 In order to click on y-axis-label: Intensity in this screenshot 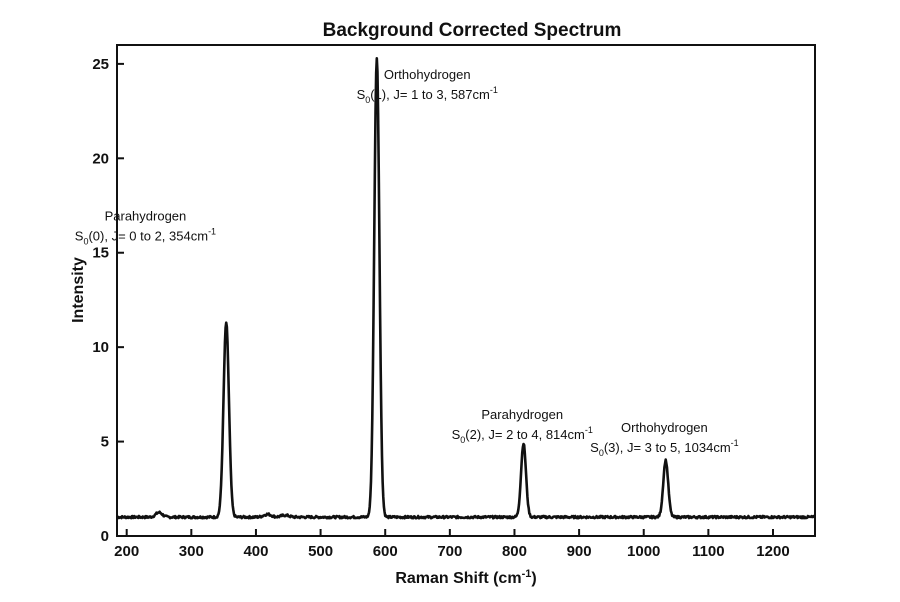, I will do `click(78, 290)`.